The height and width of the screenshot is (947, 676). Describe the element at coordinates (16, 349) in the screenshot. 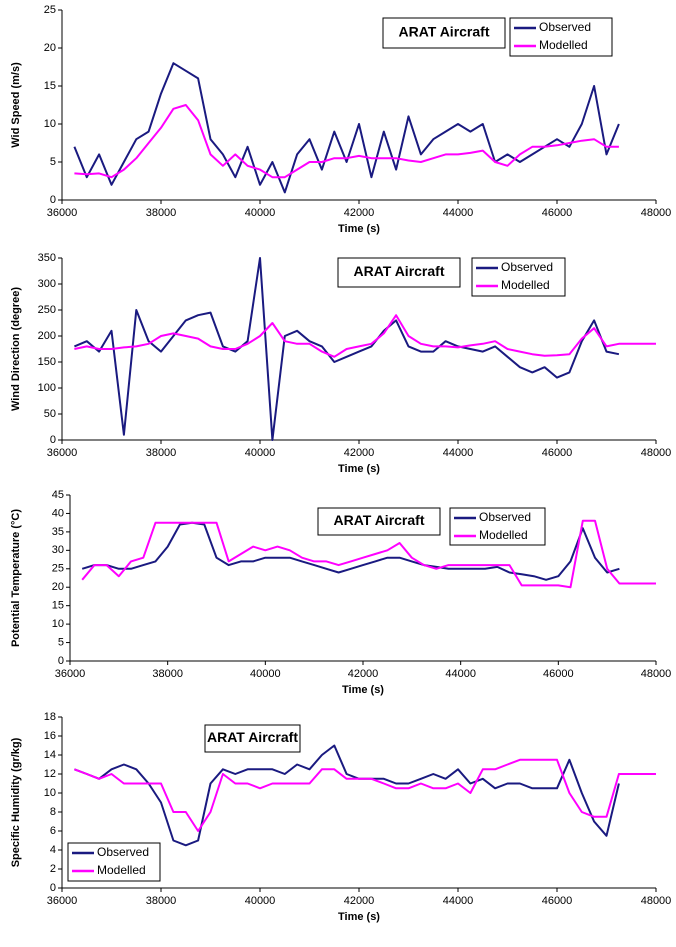

I see `y-axis-title: Wind Direction (degree)` at that location.